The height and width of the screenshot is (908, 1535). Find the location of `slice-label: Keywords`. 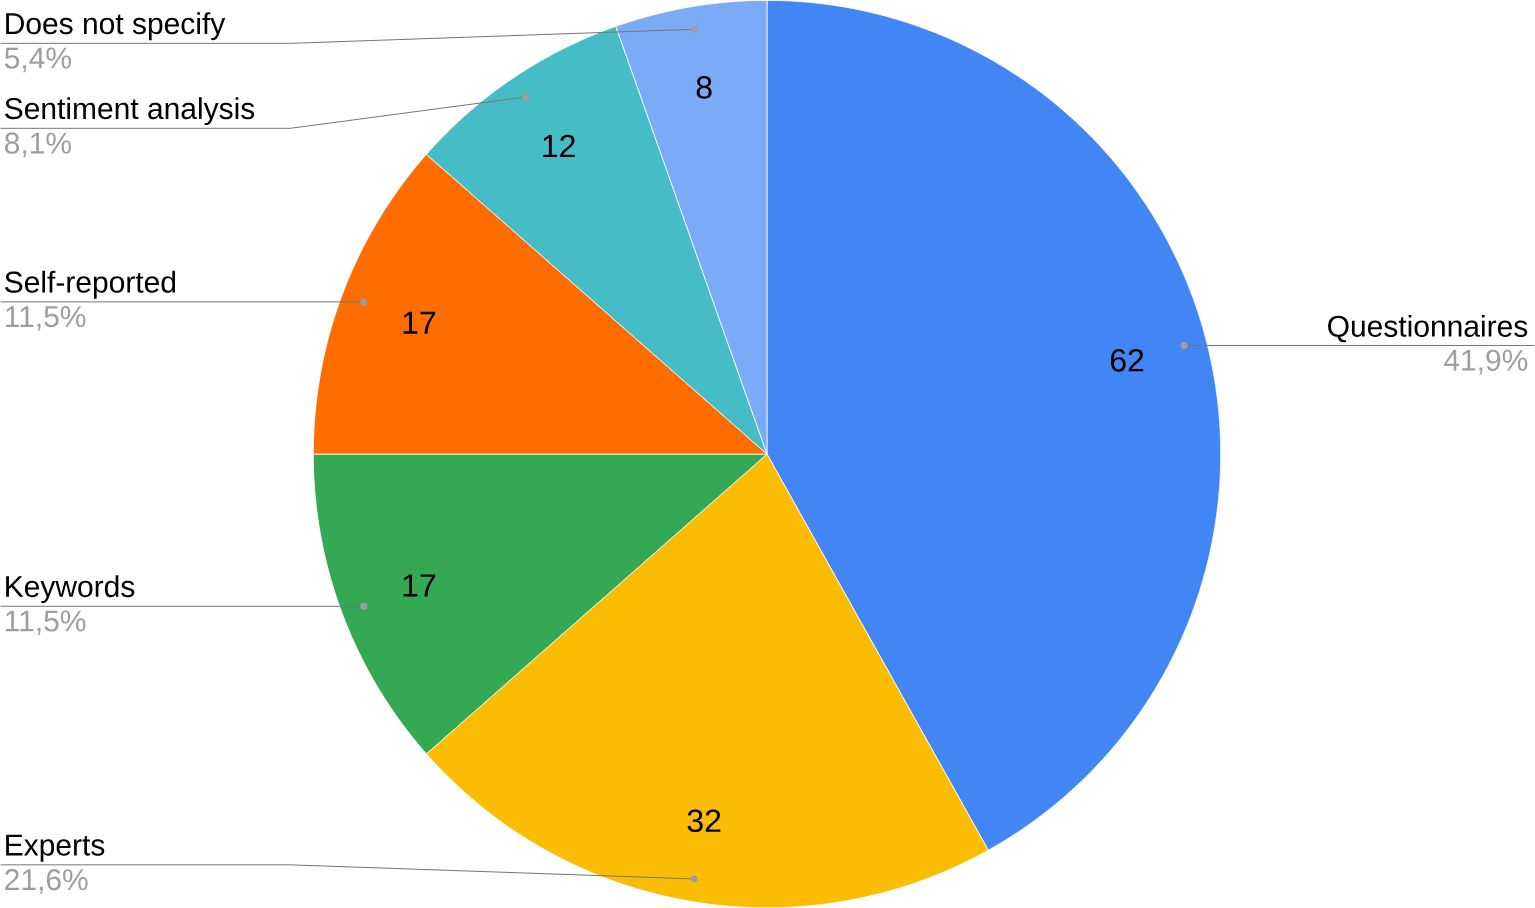

slice-label: Keywords is located at coordinates (70, 589).